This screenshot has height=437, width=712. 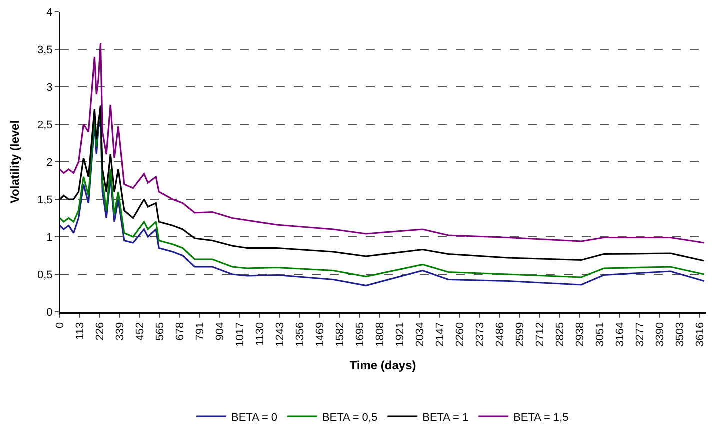 I want to click on legend-label: BETA = 0,5, so click(x=350, y=418).